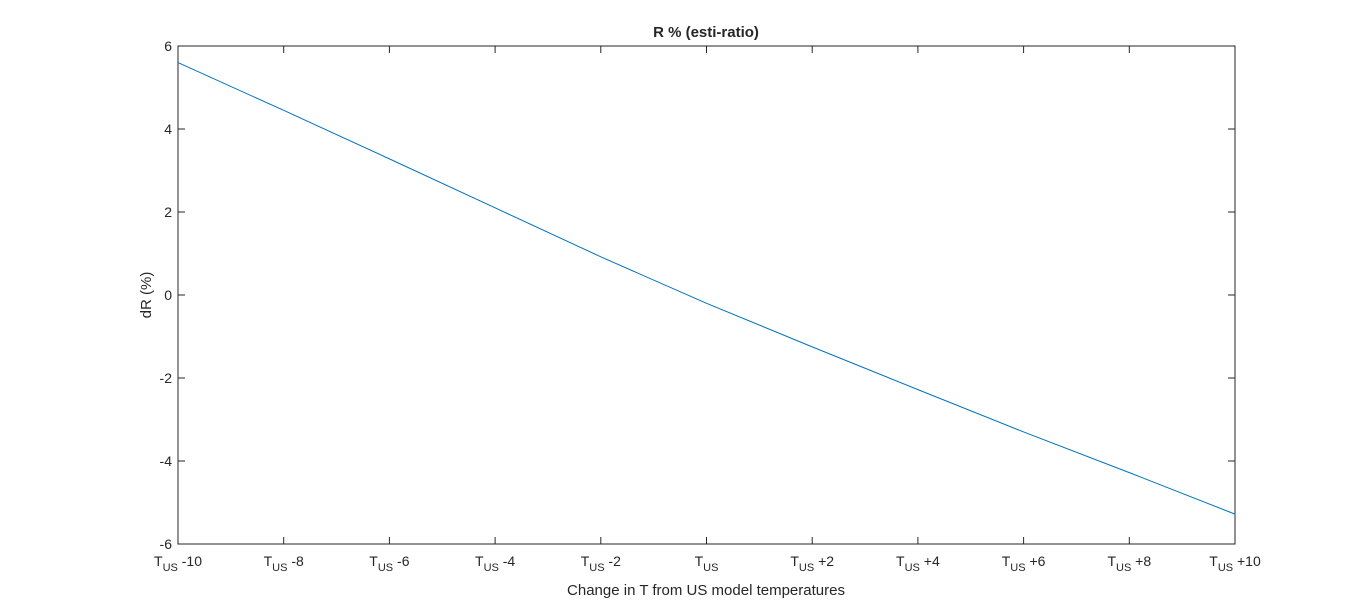 This screenshot has width=1366, height=612. I want to click on x-tick-label: TUS -2, so click(601, 563).